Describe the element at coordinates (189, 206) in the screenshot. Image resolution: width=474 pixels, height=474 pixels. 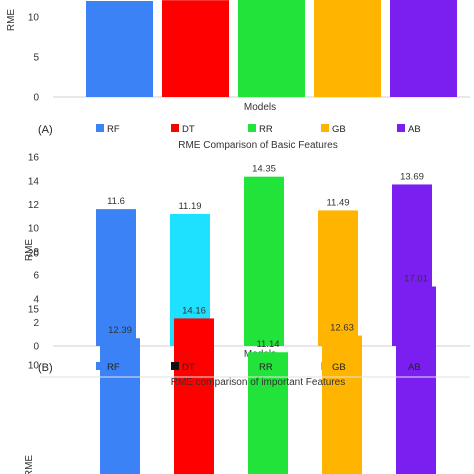
I see `value-label: 11.19` at that location.